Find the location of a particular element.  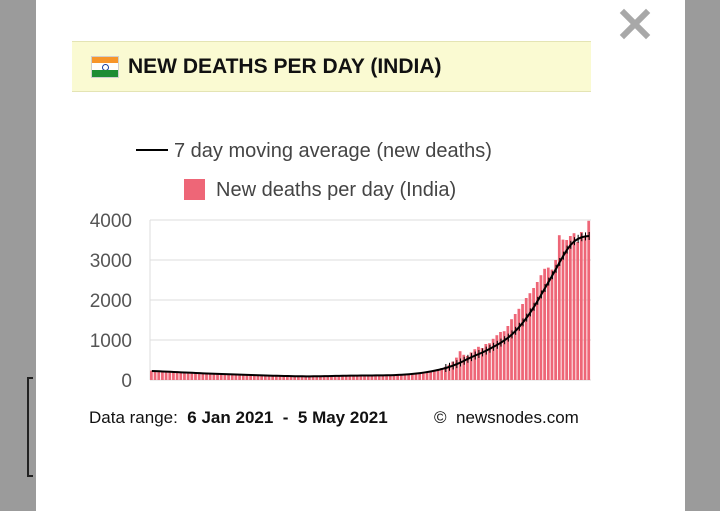

legend-new-deaths-label: New deaths per day (India) is located at coordinates (336, 190).